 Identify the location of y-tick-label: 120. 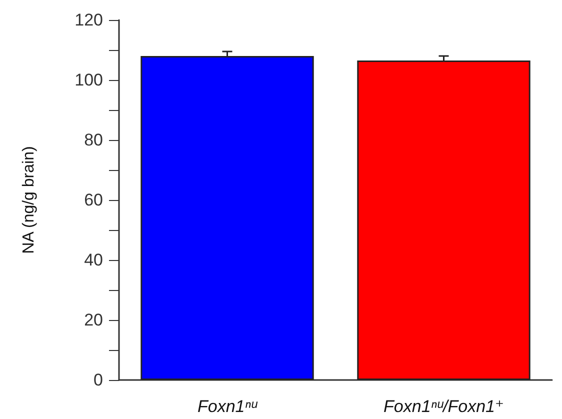
(88, 20).